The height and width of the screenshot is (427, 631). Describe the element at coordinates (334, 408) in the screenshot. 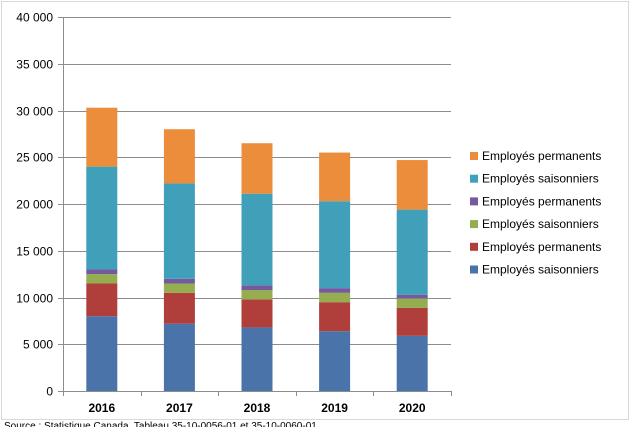

I see `x-tick-label: 2019` at that location.